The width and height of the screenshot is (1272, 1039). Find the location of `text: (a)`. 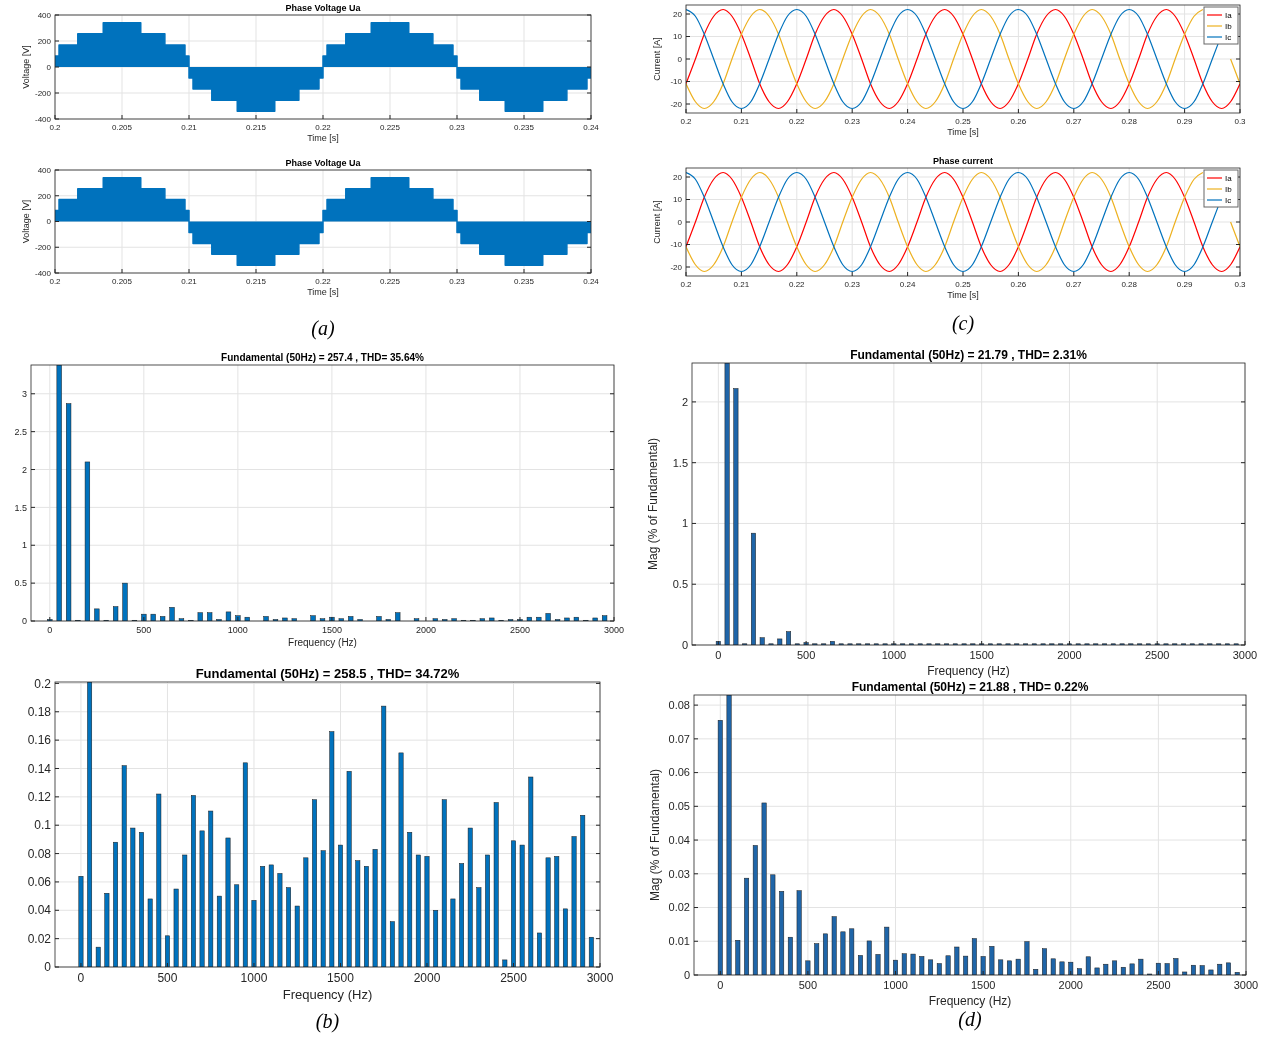

text: (a) is located at coordinates (323, 328).